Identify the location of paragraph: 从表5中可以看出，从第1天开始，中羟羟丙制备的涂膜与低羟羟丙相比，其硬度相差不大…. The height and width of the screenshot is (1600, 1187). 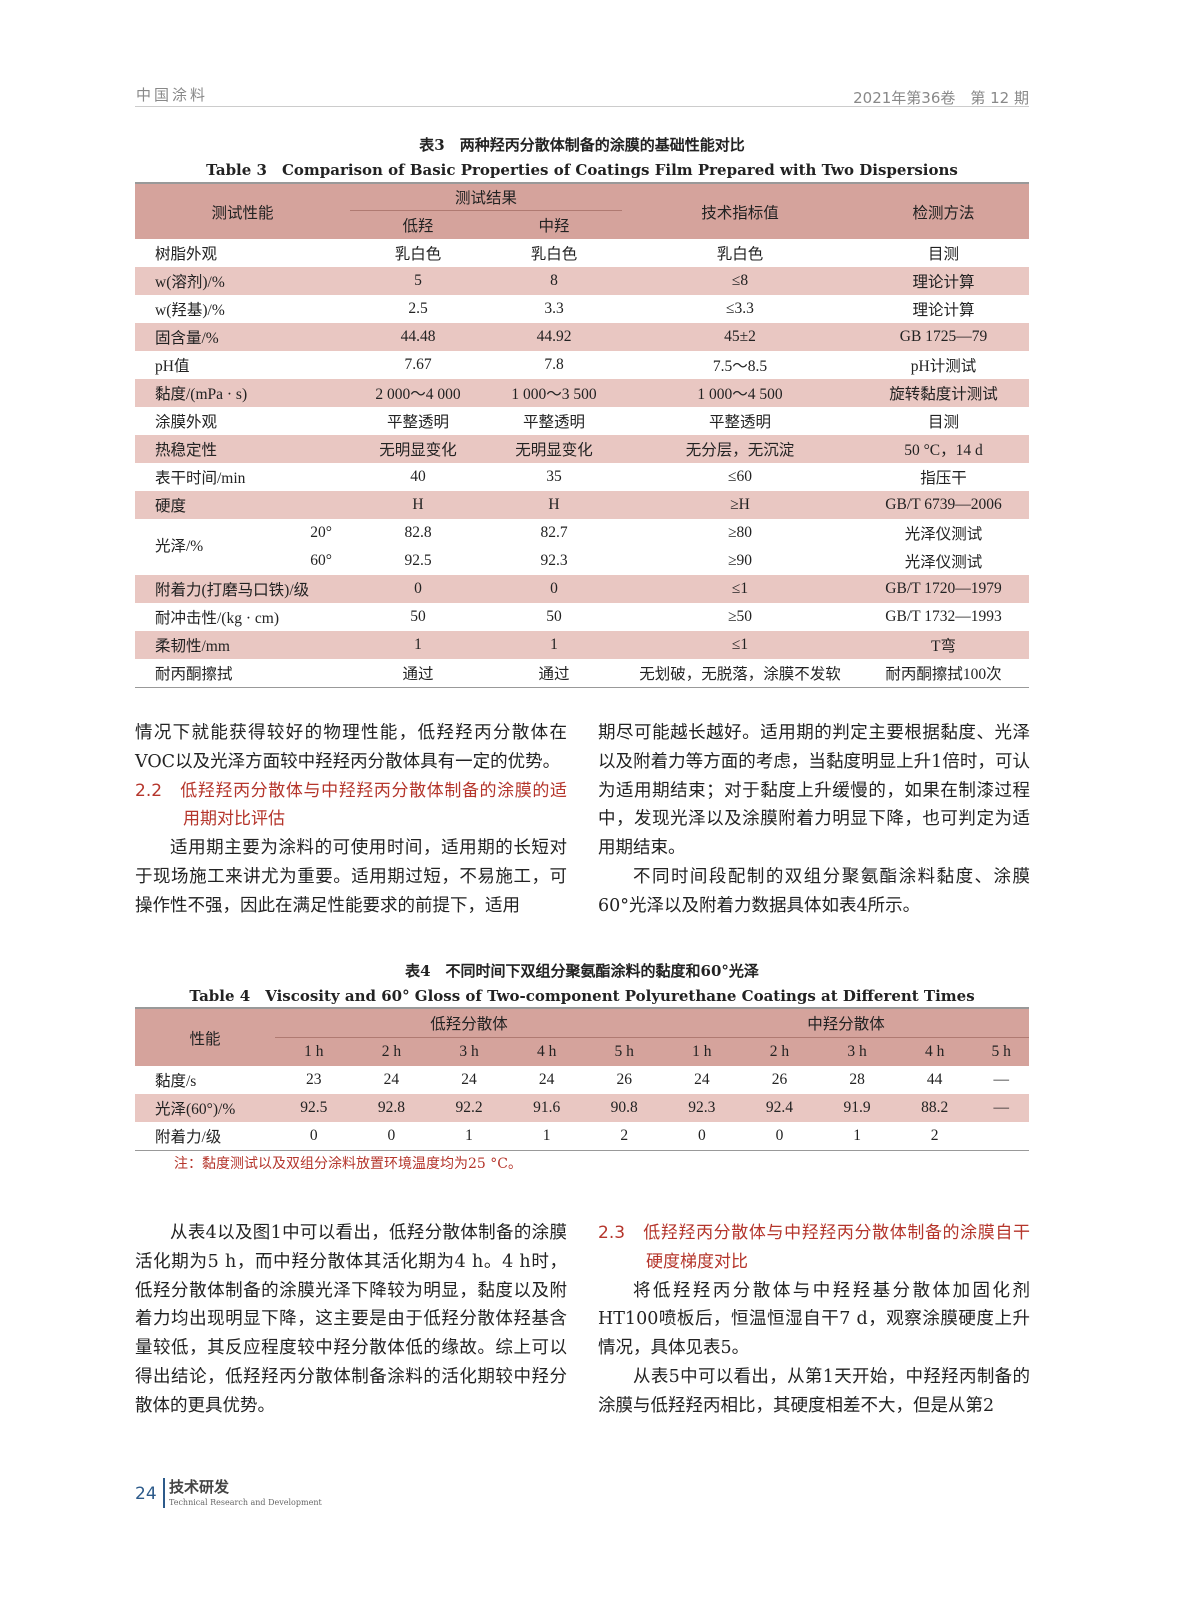
(814, 1391).